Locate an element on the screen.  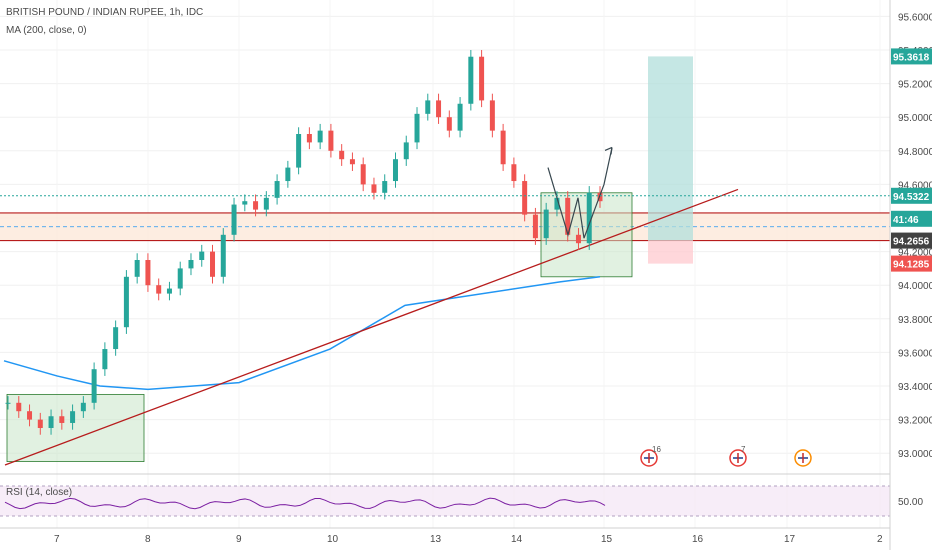
entry-price-tag-bg is located at coordinates (911, 240).